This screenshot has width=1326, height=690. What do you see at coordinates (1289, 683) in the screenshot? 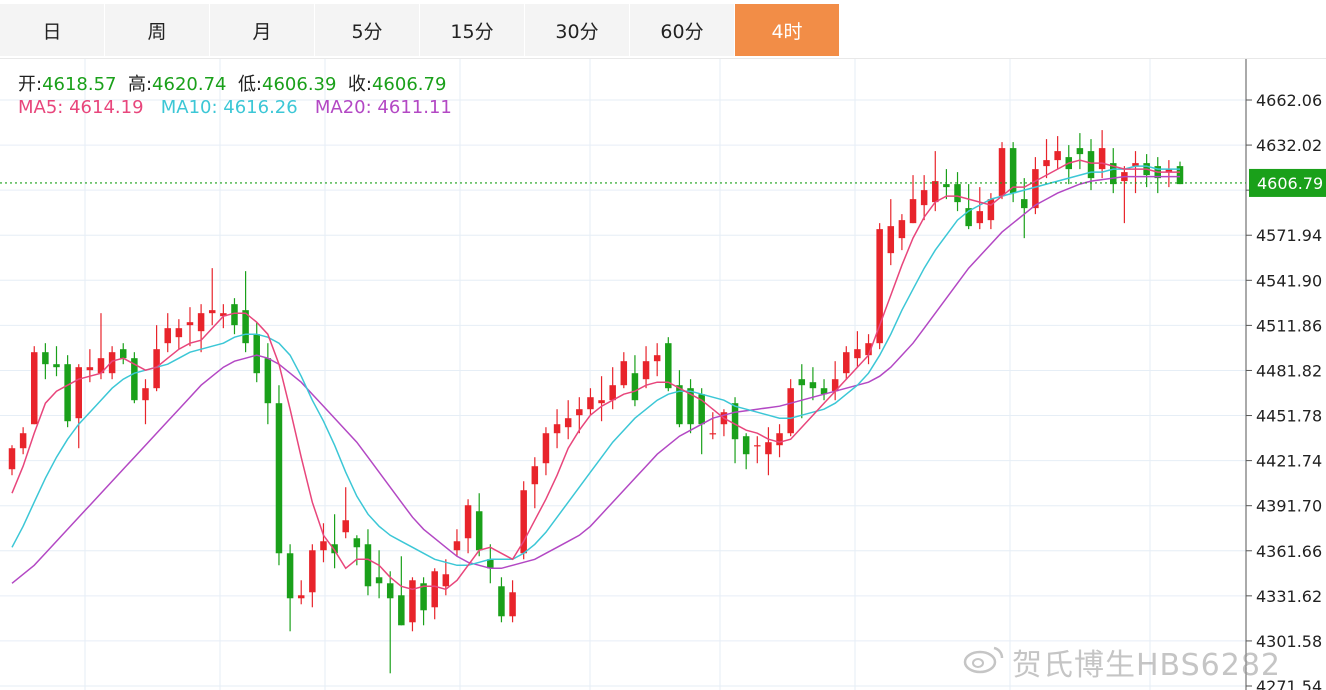
I see `y-tick-label: 4271.54` at bounding box center [1289, 683].